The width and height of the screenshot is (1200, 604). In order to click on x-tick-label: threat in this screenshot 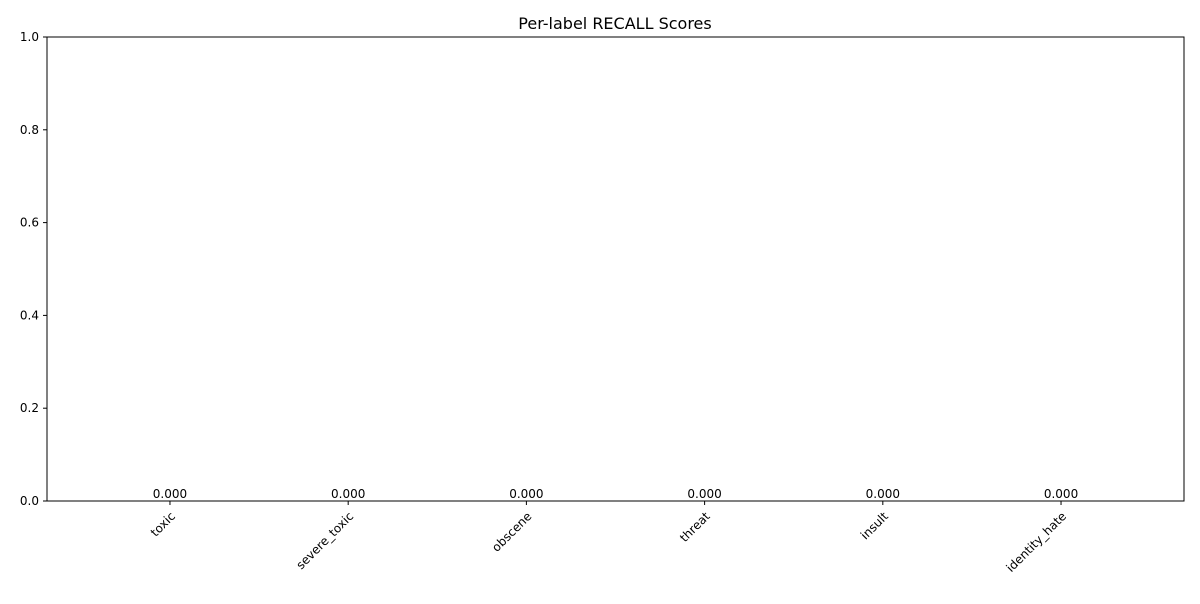, I will do `click(695, 527)`.